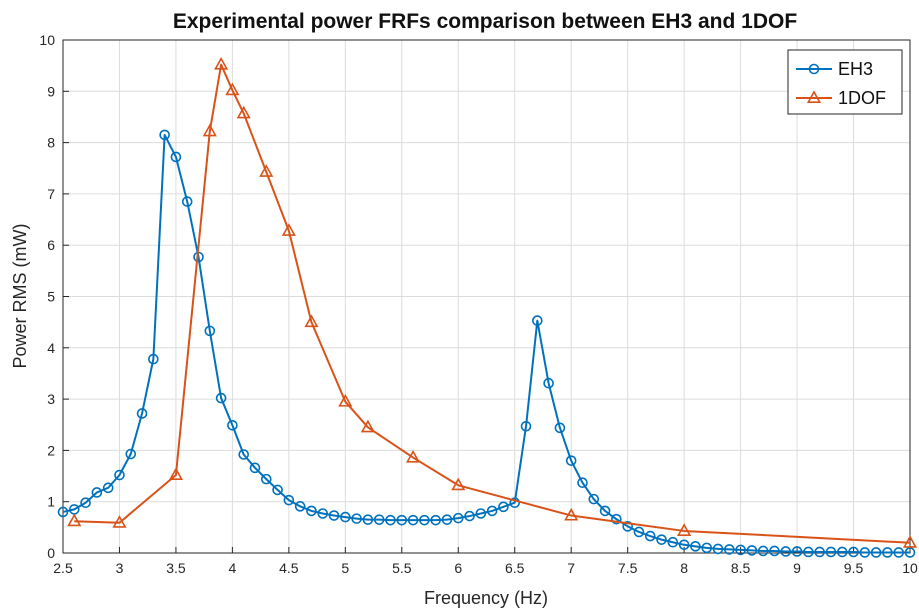 This screenshot has height=609, width=919. Describe the element at coordinates (814, 96) in the screenshot. I see `legend-1dof-marker` at that location.